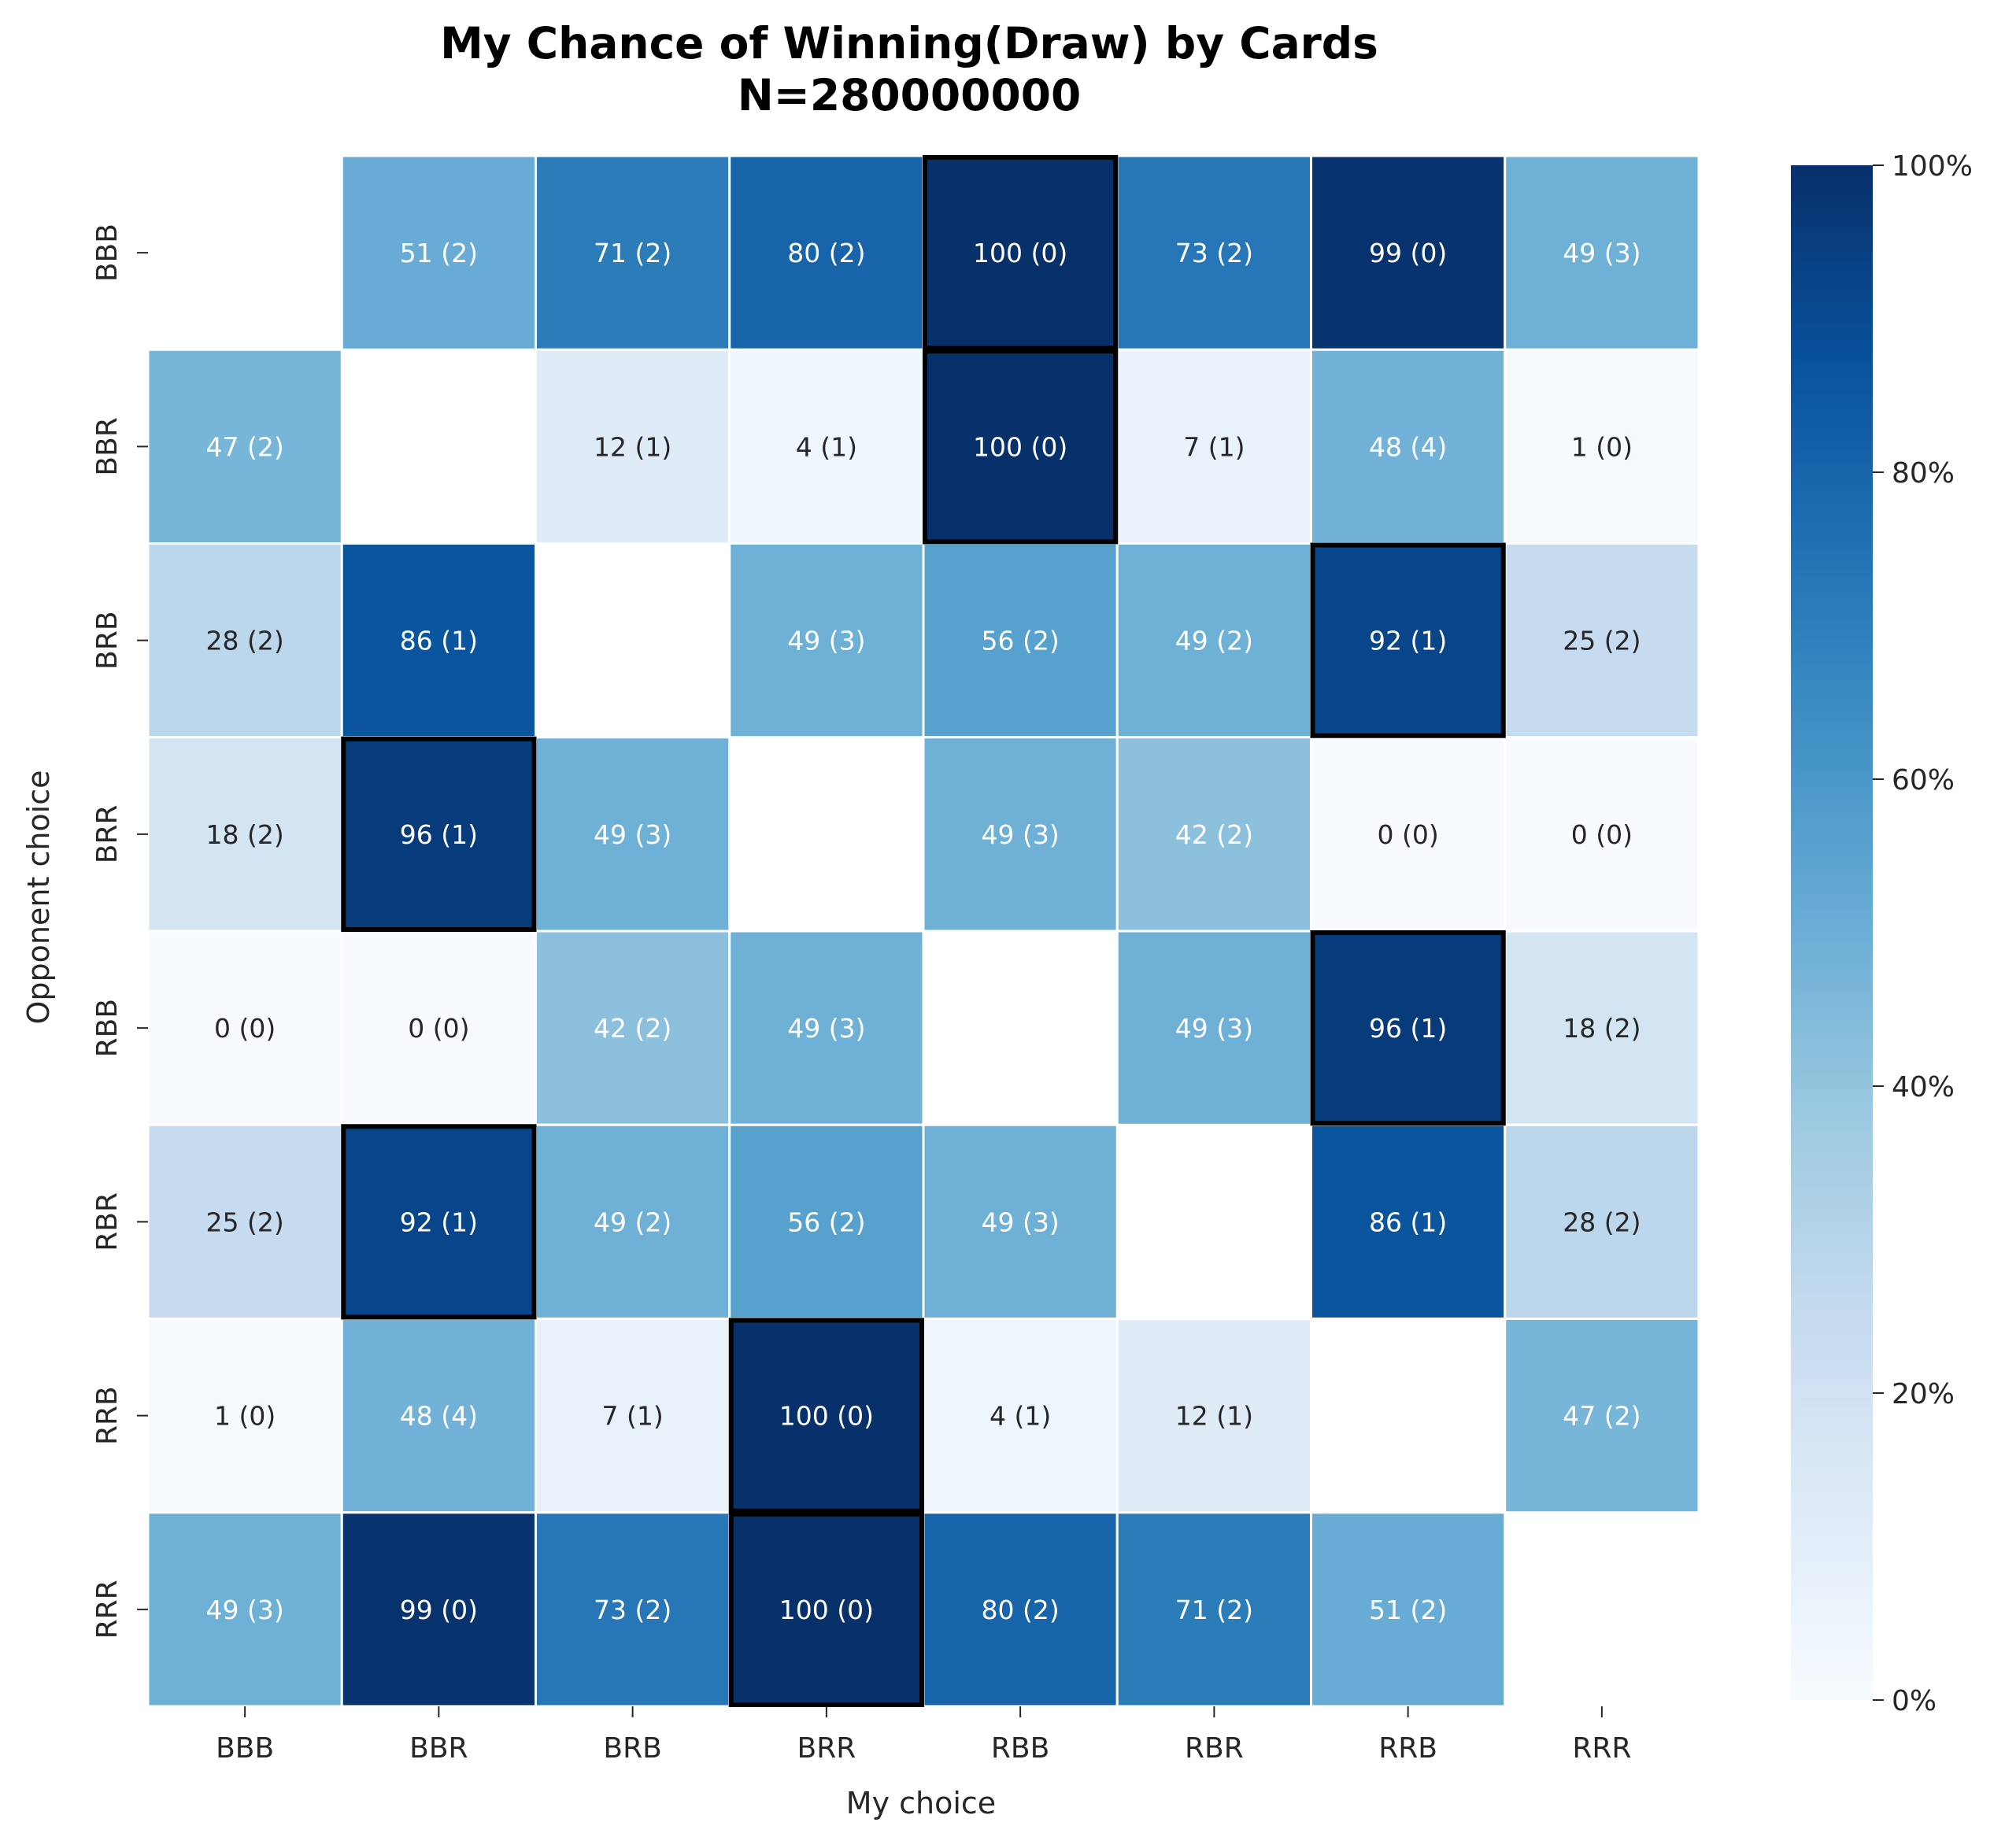 The height and width of the screenshot is (1848, 2005). Describe the element at coordinates (1923, 780) in the screenshot. I see `colorbar-tick-label: 60%` at that location.